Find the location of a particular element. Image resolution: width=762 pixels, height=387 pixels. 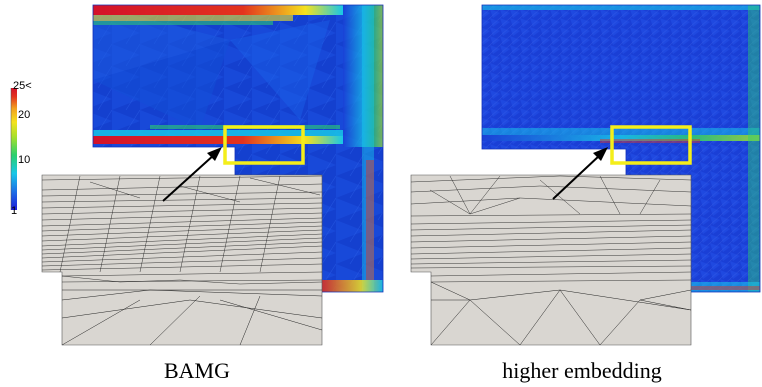

colorbar-tick-10: 10 is located at coordinates (24, 160).